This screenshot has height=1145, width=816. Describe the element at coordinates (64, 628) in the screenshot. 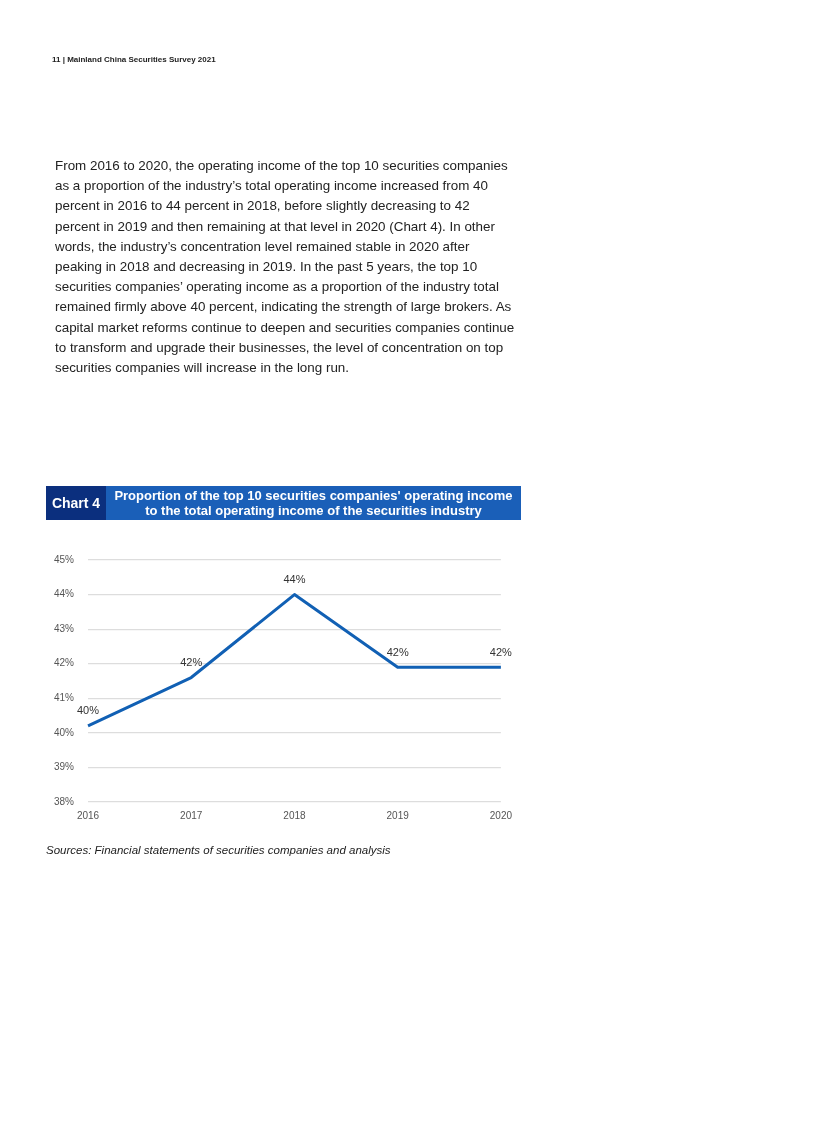

I see `y-tick-label: 43%` at that location.